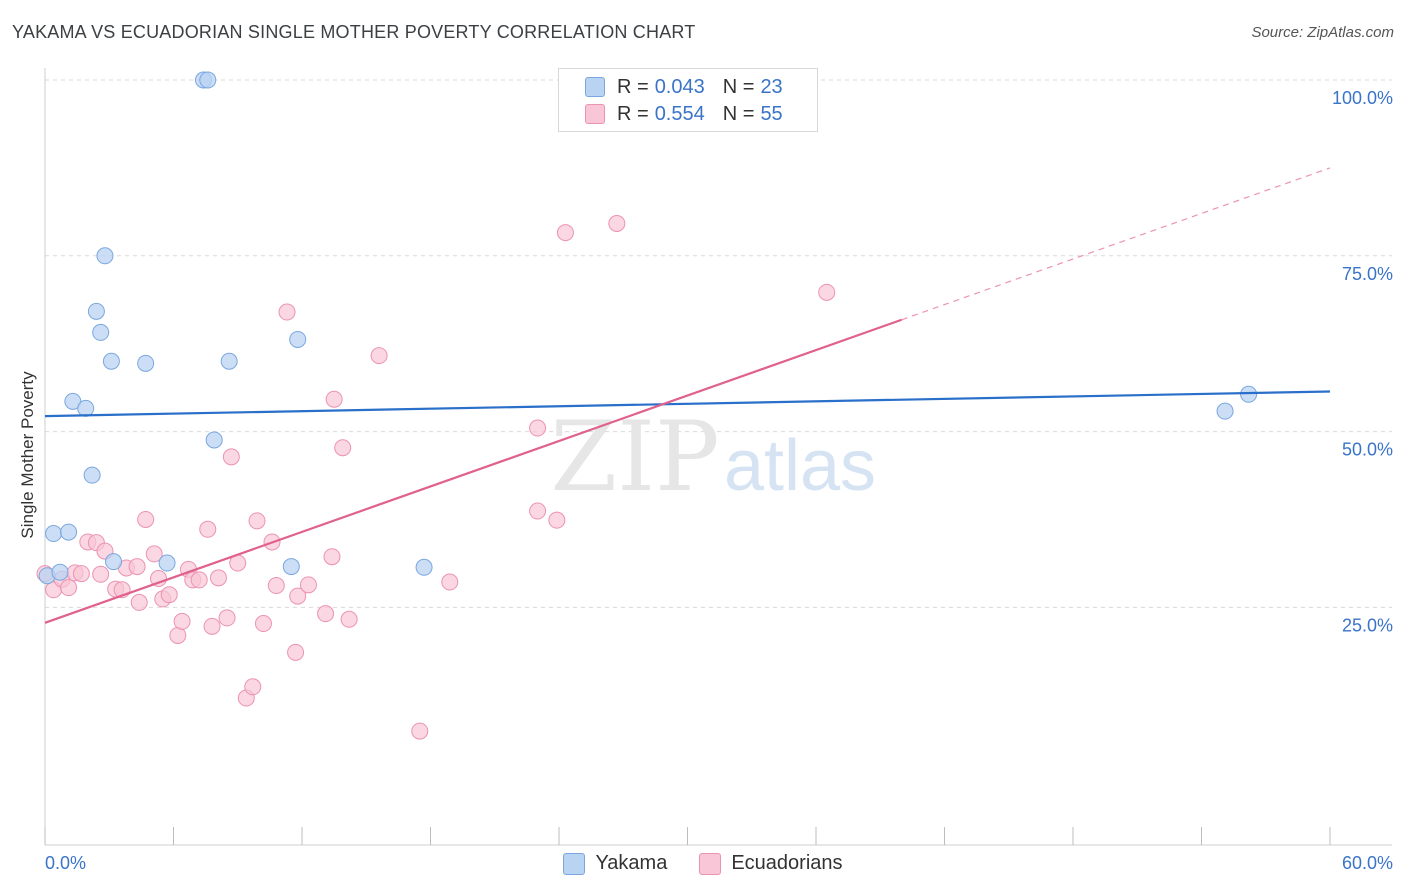  Describe the element at coordinates (1367, 274) in the screenshot. I see `y-tick-label: 75.0%` at that location.